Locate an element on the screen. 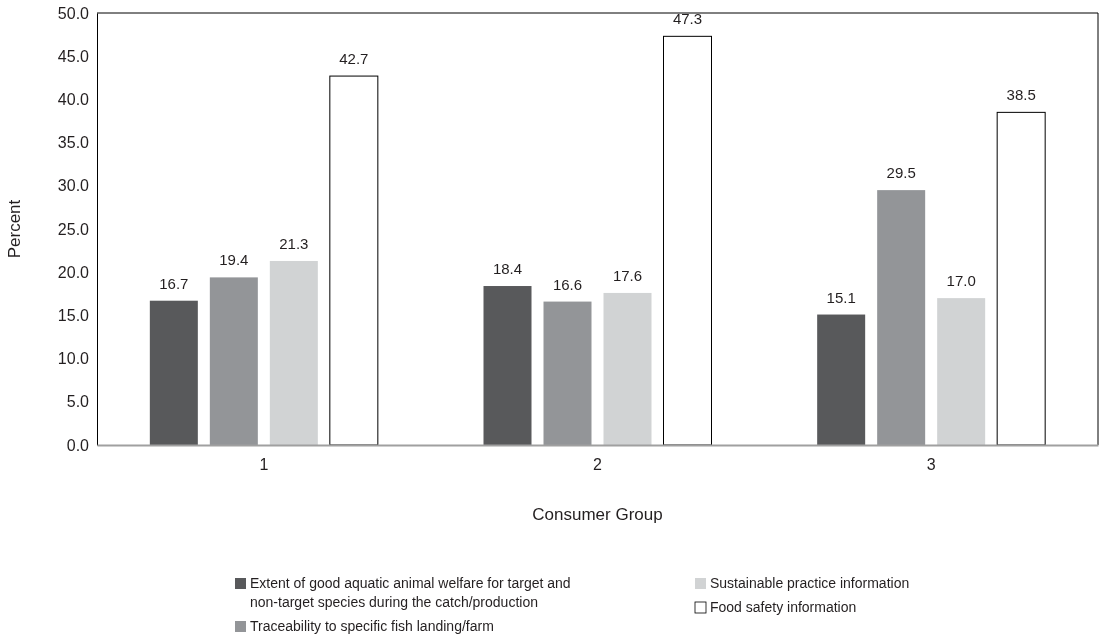 The image size is (1109, 640). x-tick-label: 1 is located at coordinates (264, 465).